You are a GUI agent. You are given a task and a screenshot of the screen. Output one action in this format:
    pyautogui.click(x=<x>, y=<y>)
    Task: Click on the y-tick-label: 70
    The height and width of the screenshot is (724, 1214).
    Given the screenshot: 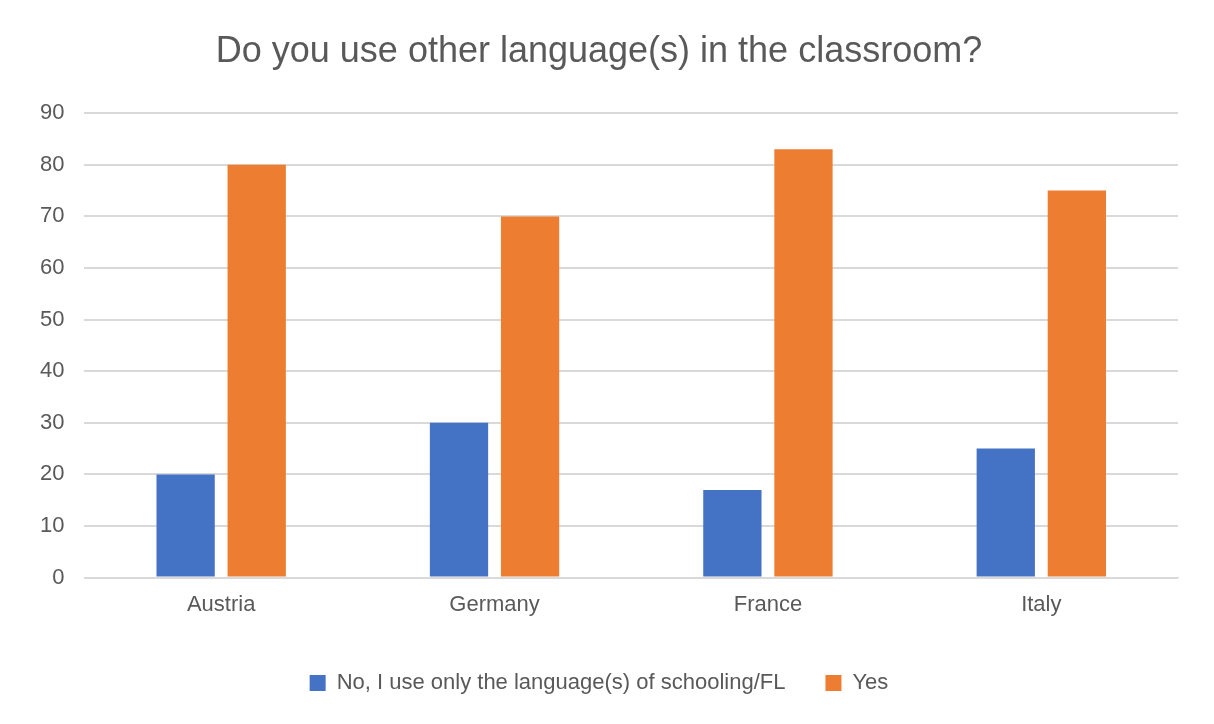 What is the action you would take?
    pyautogui.click(x=52, y=215)
    